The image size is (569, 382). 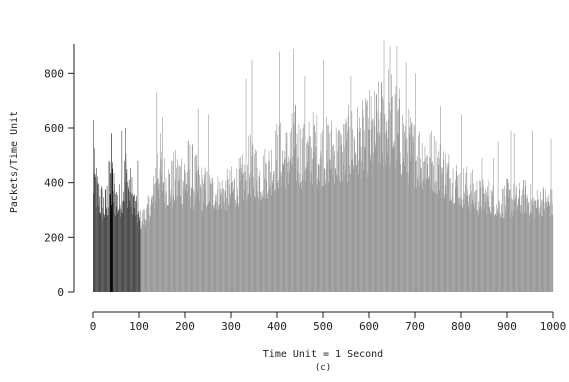 What do you see at coordinates (369, 326) in the screenshot?
I see `x-tick-label: 600` at bounding box center [369, 326].